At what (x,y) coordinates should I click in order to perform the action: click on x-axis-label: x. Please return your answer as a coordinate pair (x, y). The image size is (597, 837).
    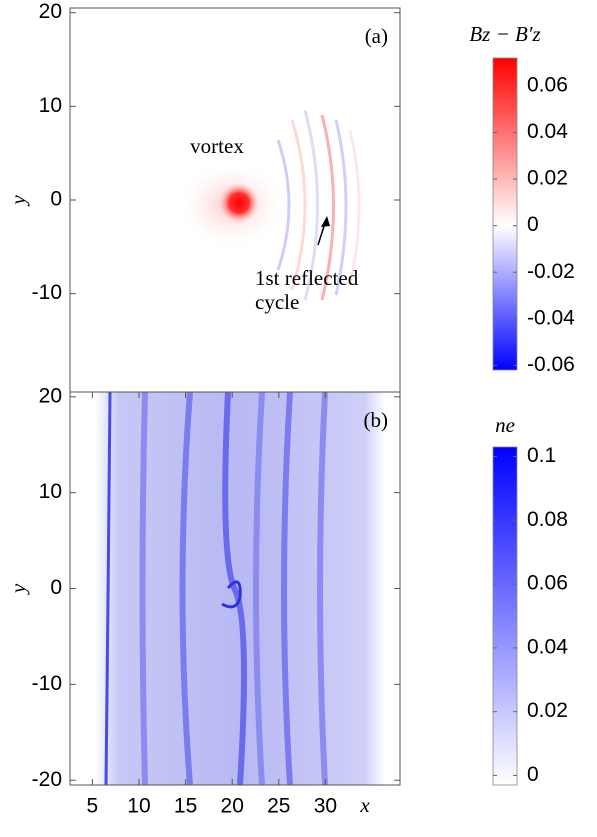
    Looking at the image, I should click on (364, 805).